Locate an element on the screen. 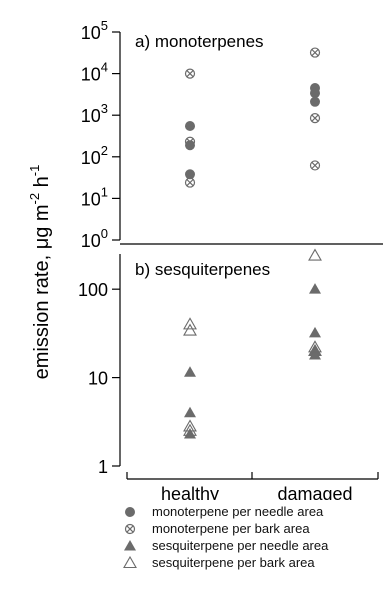  legend-item: monoterpene per needle area is located at coordinates (253, 511).